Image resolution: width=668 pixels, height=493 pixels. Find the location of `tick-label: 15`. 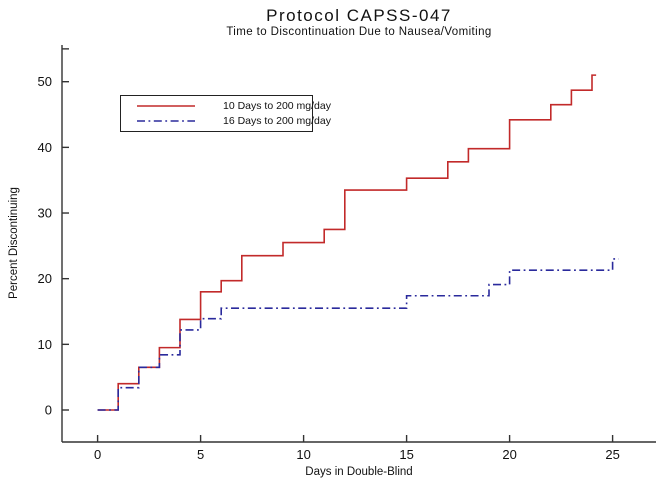

tick-label: 15 is located at coordinates (406, 454).